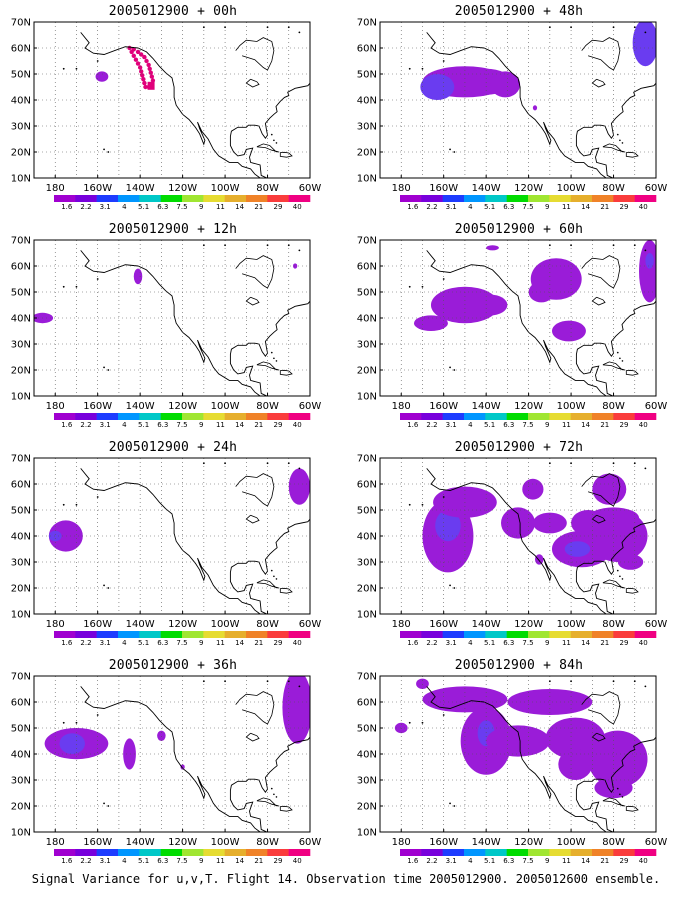 The height and width of the screenshot is (900, 692). I want to click on colorbar-label: 4, so click(470, 425).